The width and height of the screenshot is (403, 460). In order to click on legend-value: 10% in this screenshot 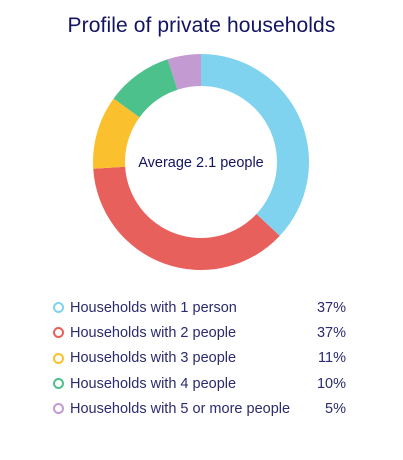, I will do `click(331, 383)`.